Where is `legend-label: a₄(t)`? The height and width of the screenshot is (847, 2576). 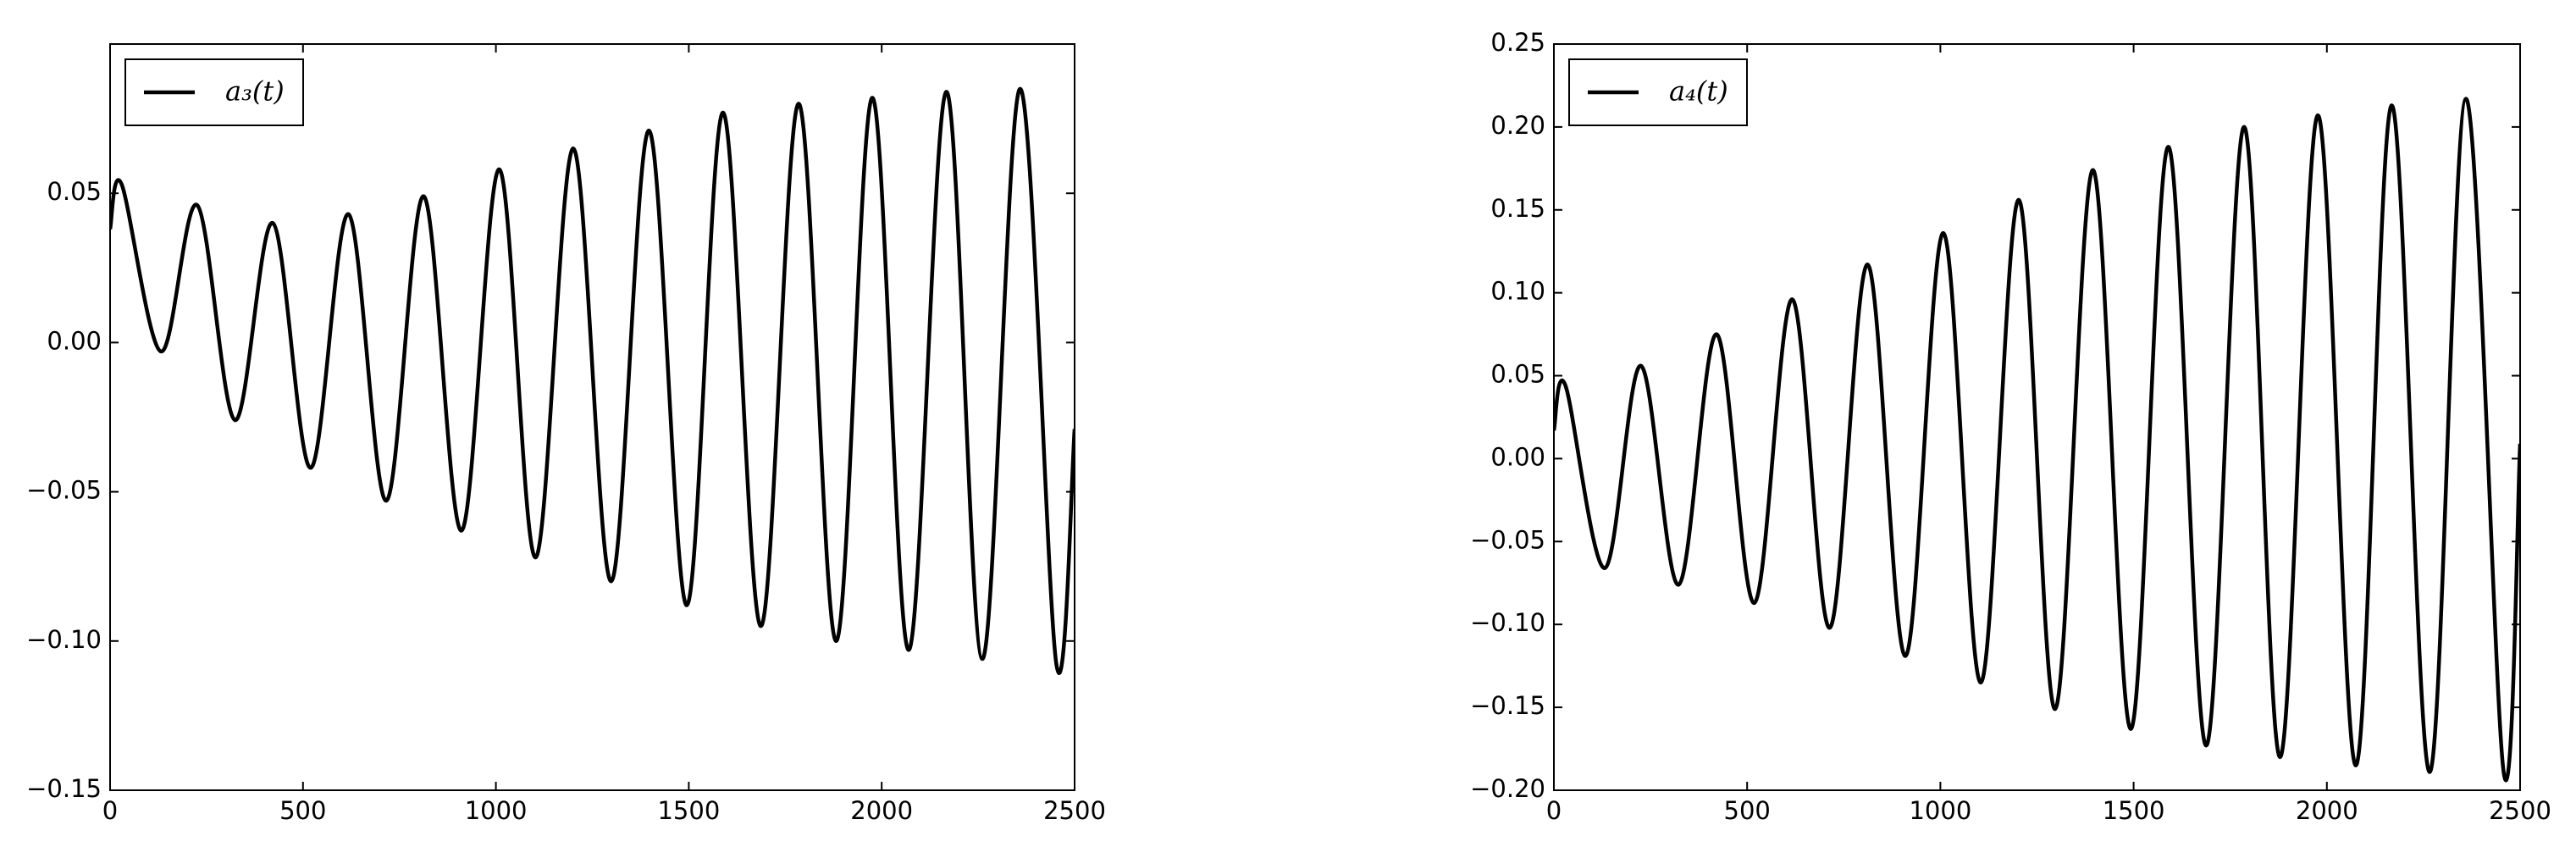 legend-label: a₄(t) is located at coordinates (1698, 91).